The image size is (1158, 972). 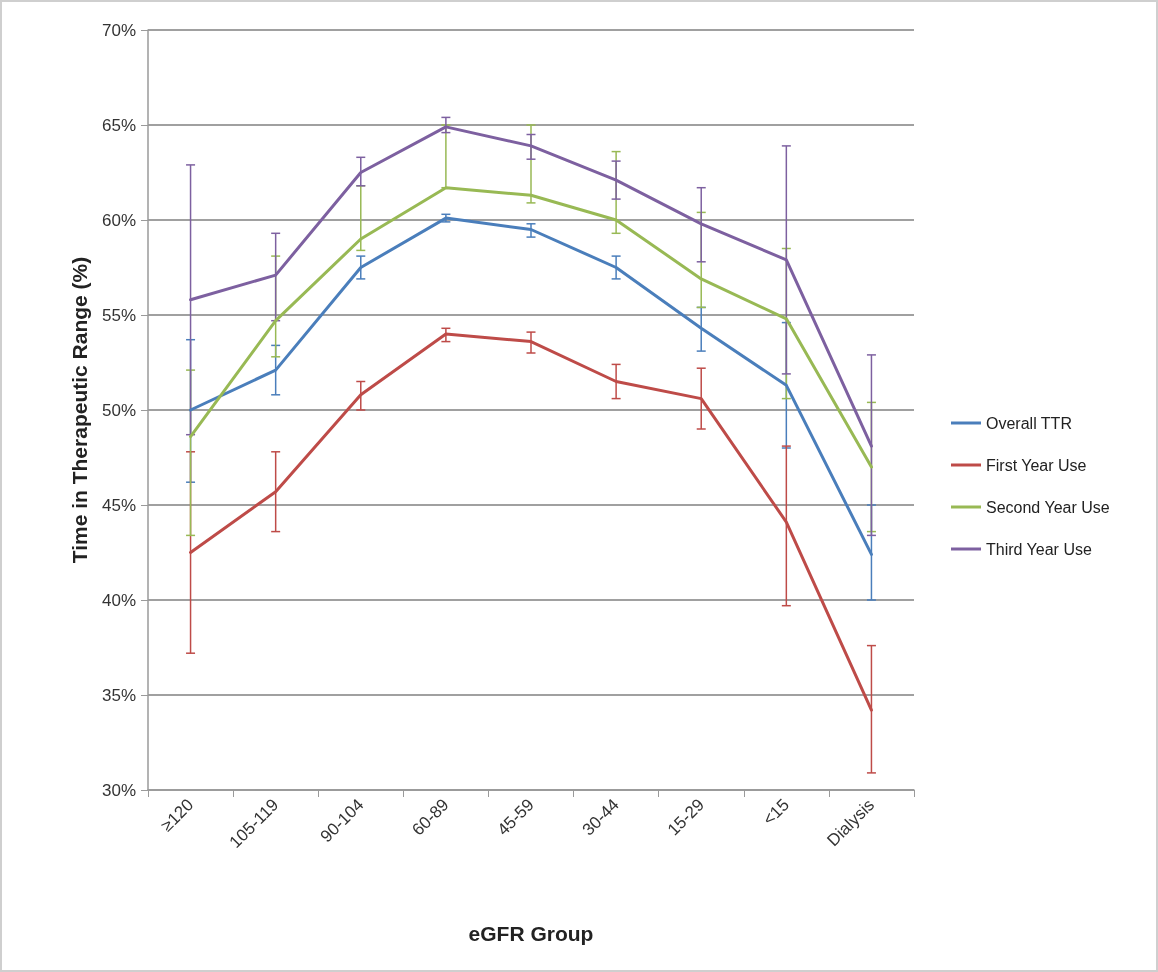 What do you see at coordinates (1048, 507) in the screenshot?
I see `legend-label: Second Year Use` at bounding box center [1048, 507].